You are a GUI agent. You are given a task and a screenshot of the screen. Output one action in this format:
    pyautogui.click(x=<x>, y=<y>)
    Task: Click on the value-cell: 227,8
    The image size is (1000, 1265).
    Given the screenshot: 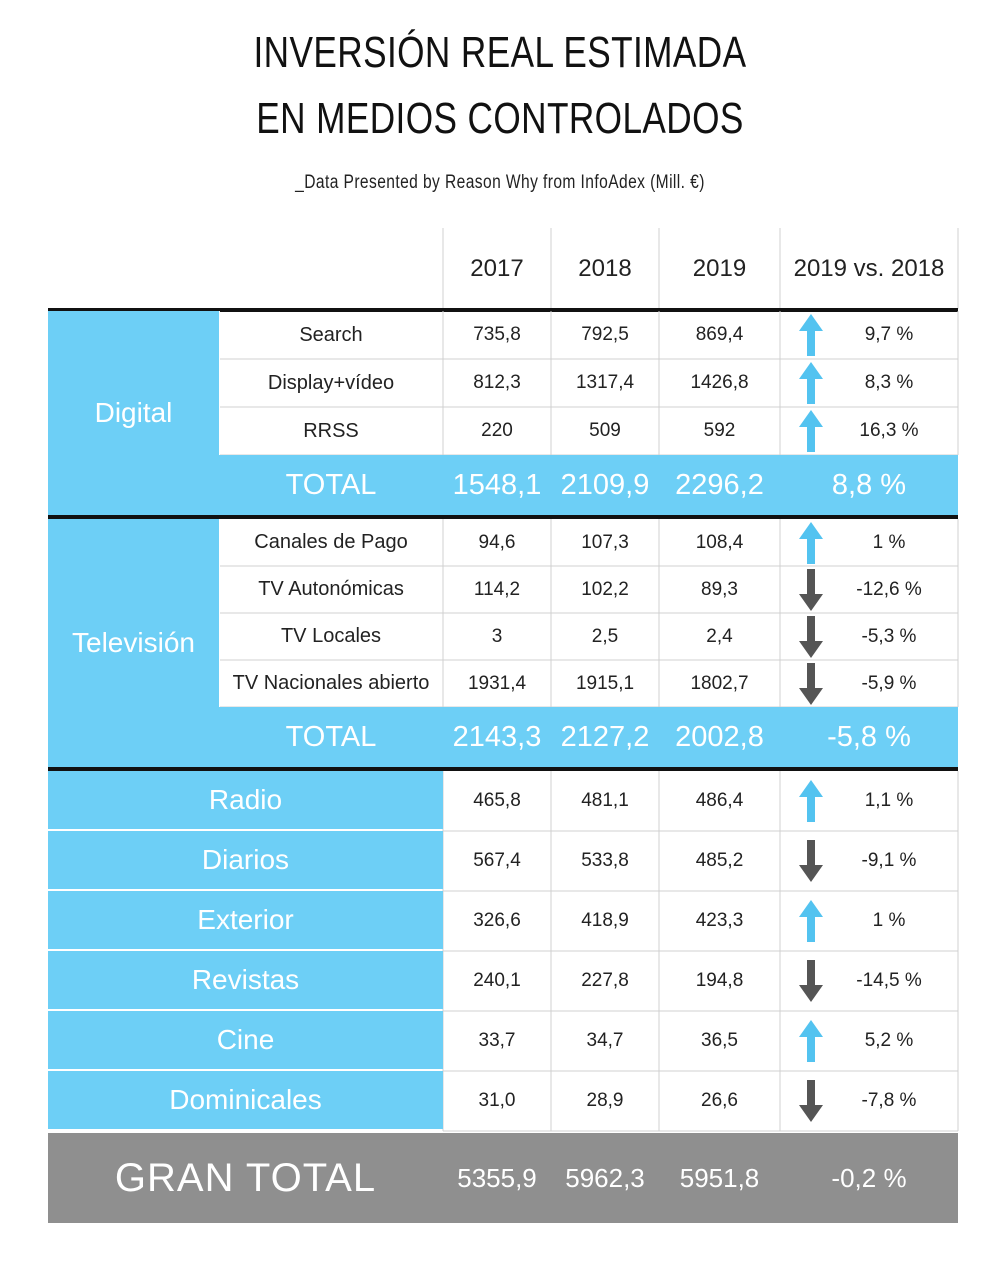 What is the action you would take?
    pyautogui.click(x=605, y=980)
    